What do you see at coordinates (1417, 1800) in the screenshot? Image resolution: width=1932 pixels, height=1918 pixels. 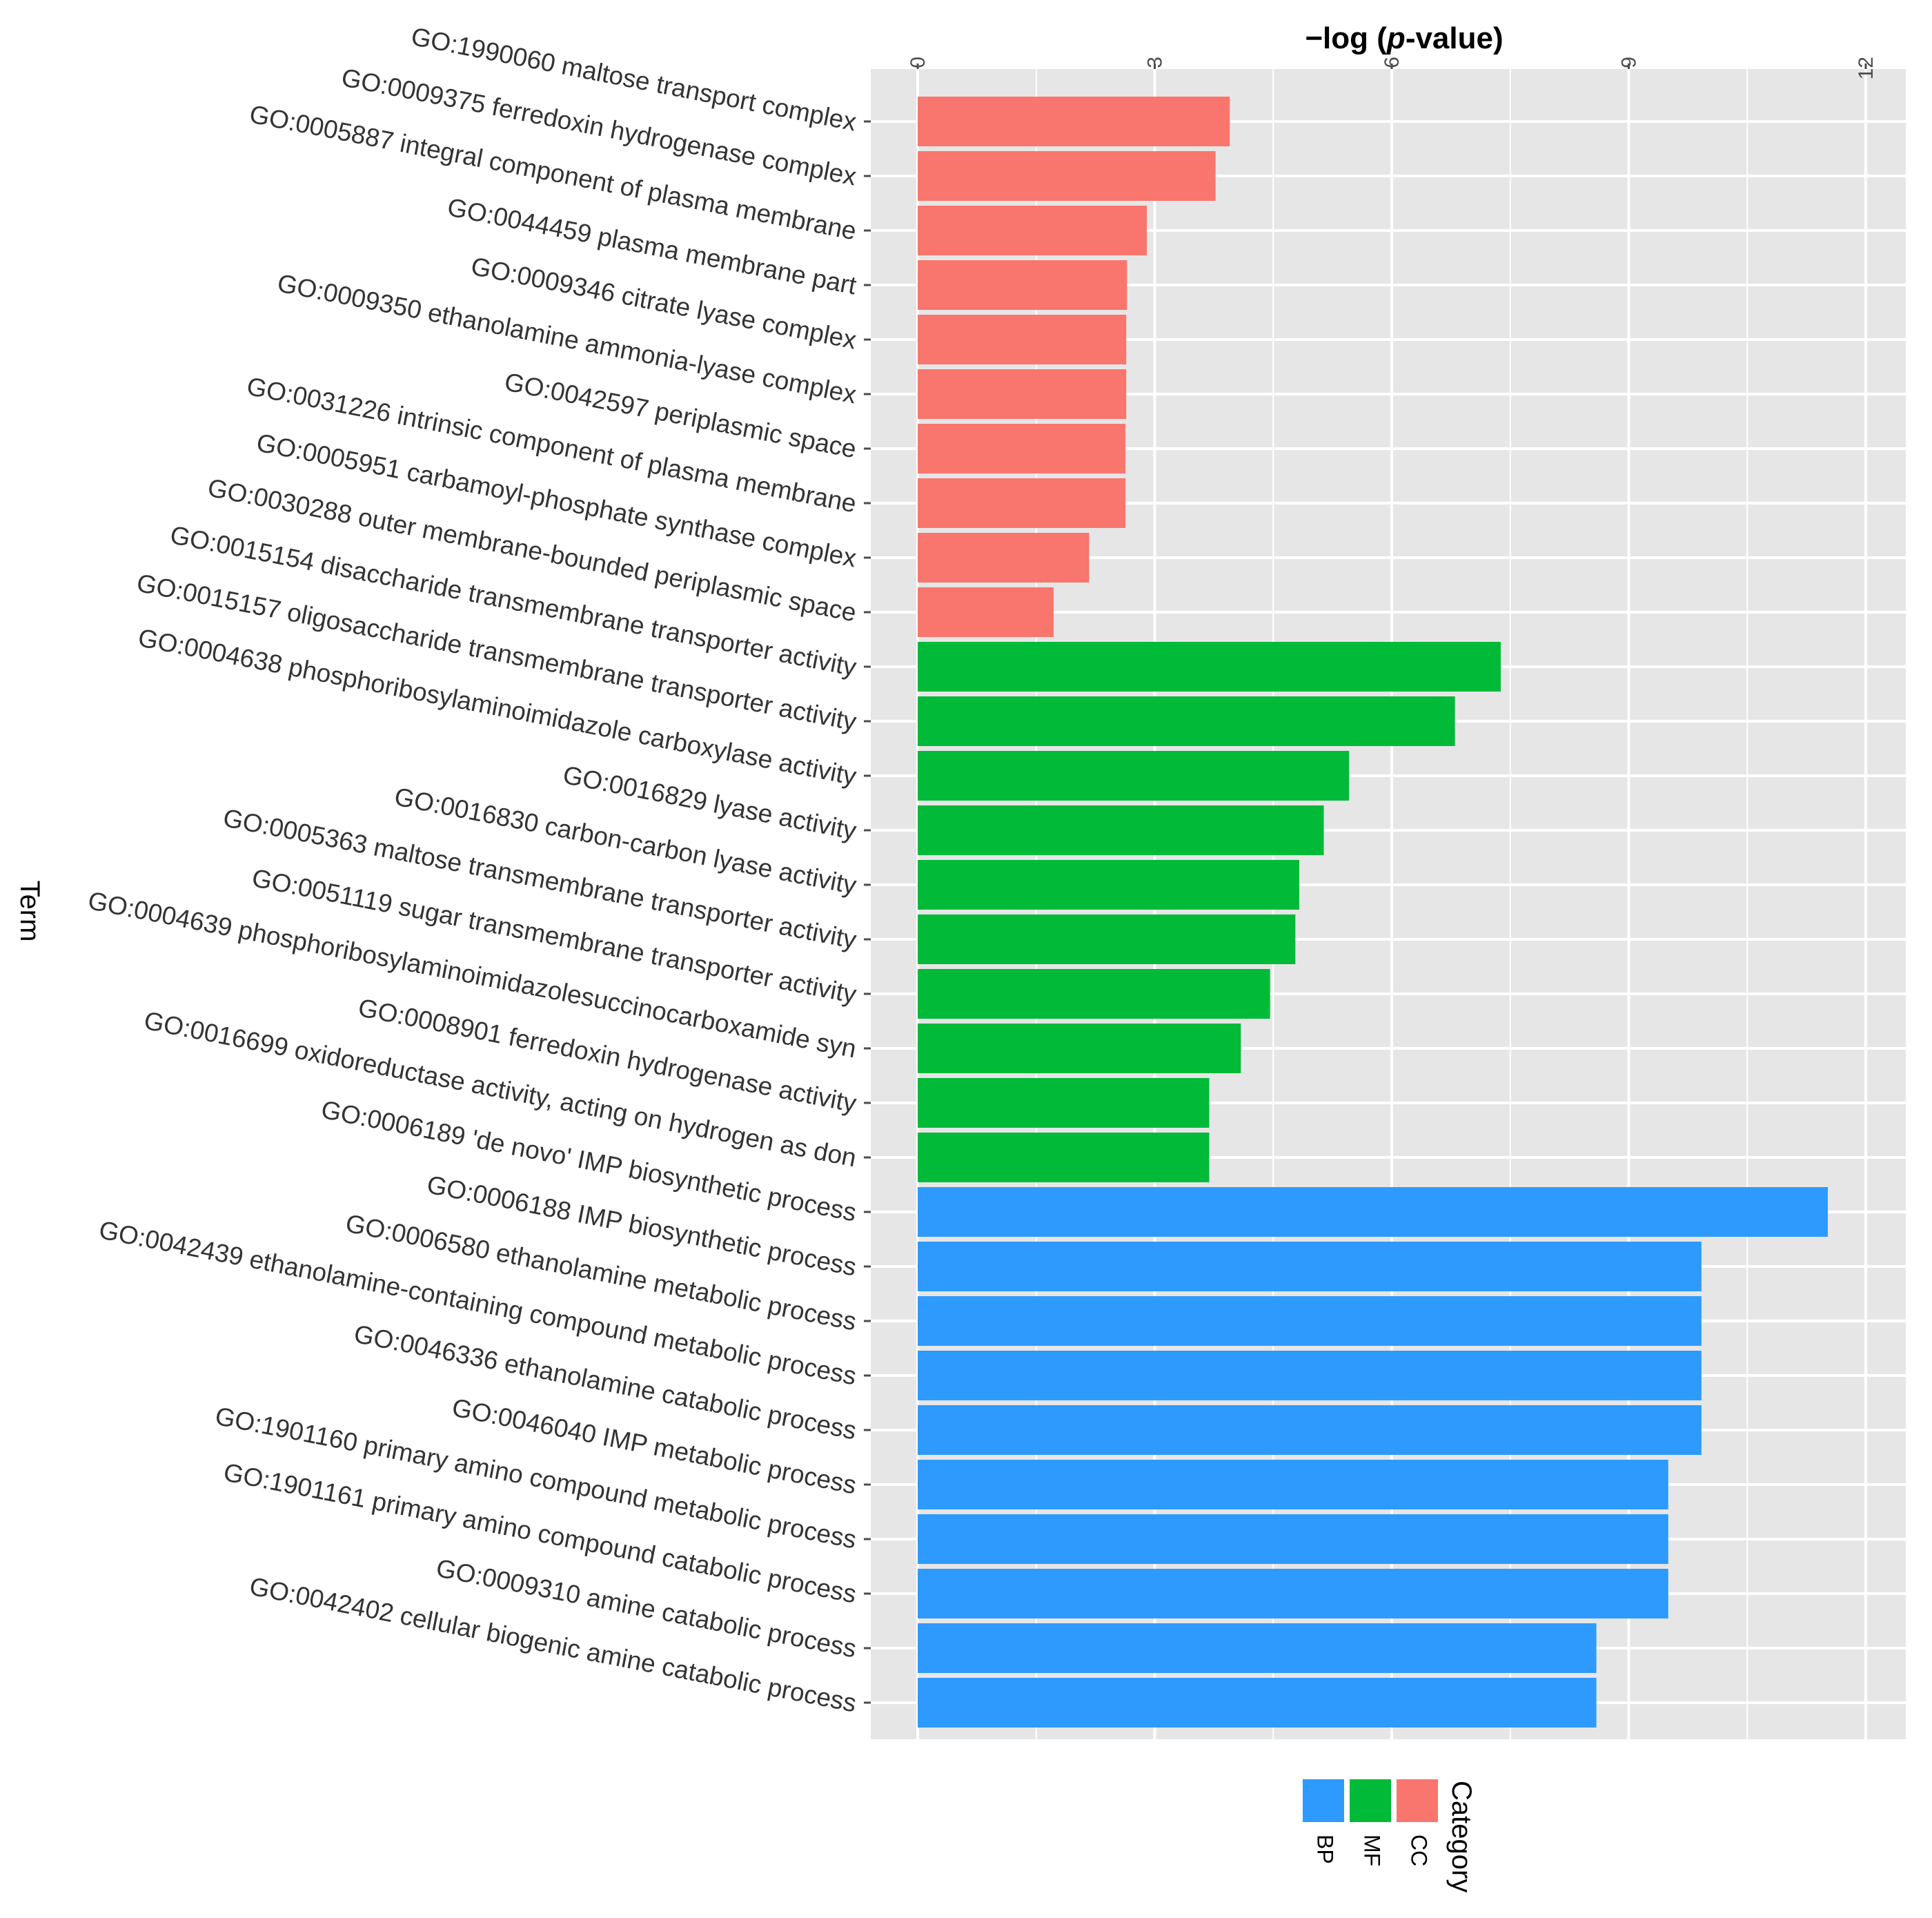 I see `legend-key-cc` at bounding box center [1417, 1800].